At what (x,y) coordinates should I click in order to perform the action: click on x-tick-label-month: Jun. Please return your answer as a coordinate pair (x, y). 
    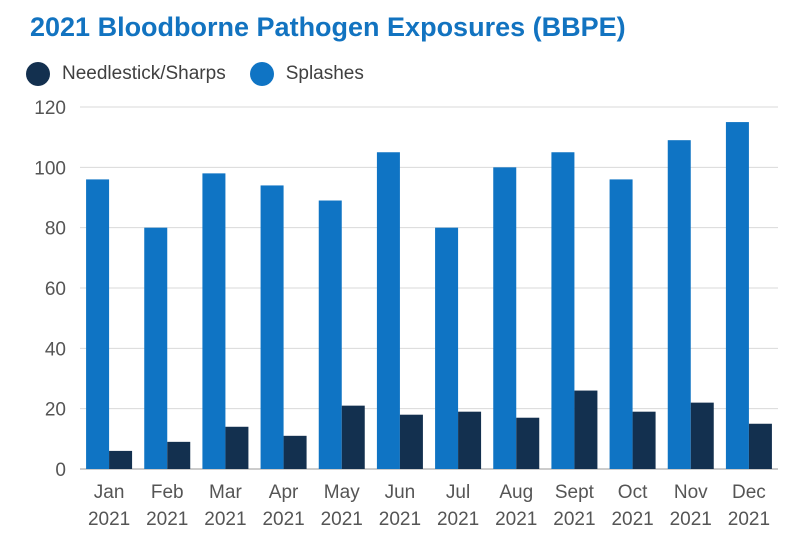
    Looking at the image, I should click on (400, 492).